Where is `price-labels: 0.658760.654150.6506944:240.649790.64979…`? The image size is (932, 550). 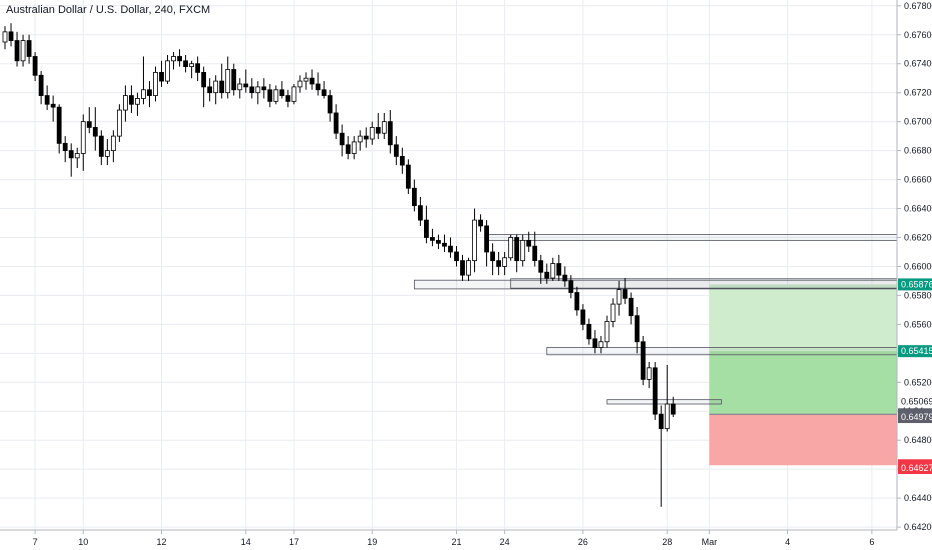 price-labels: 0.658760.654150.6506944:240.649790.64979… is located at coordinates (915, 376).